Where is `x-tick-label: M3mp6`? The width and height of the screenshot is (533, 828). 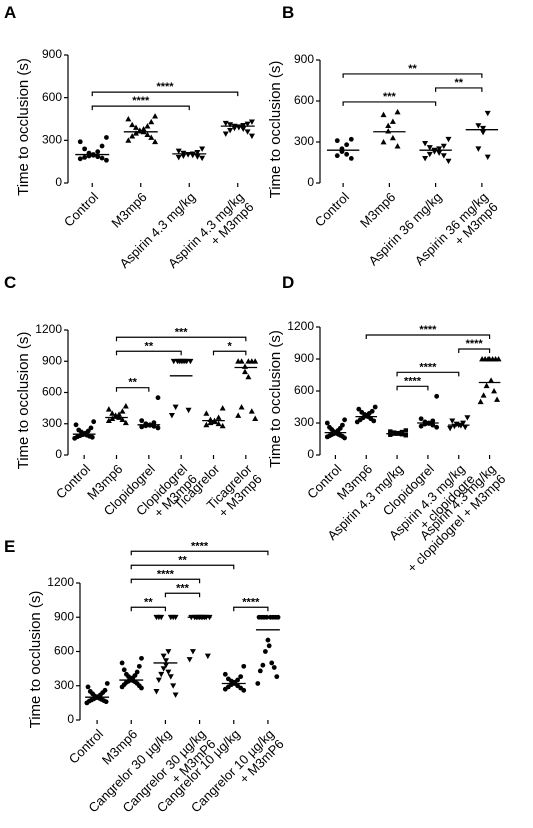
x-tick-label: M3mp6 is located at coordinates (377, 209).